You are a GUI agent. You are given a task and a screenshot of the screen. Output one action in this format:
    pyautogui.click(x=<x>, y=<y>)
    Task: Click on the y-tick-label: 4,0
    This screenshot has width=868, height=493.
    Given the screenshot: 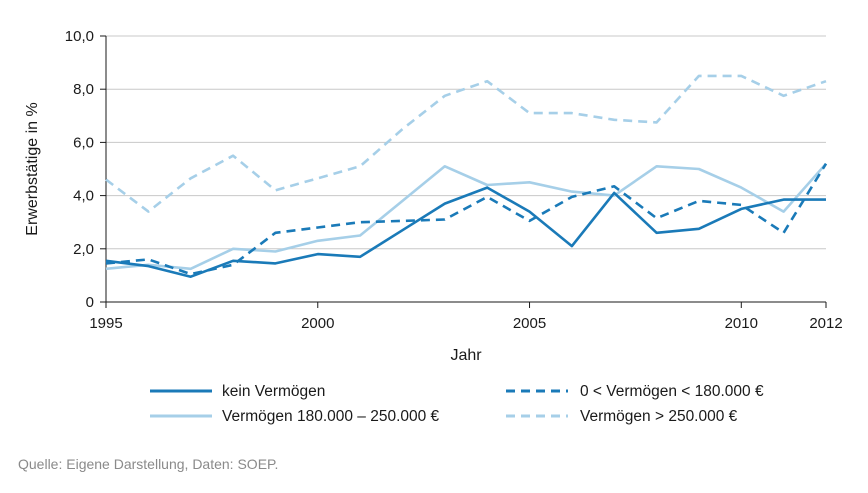 What is the action you would take?
    pyautogui.click(x=83, y=196)
    